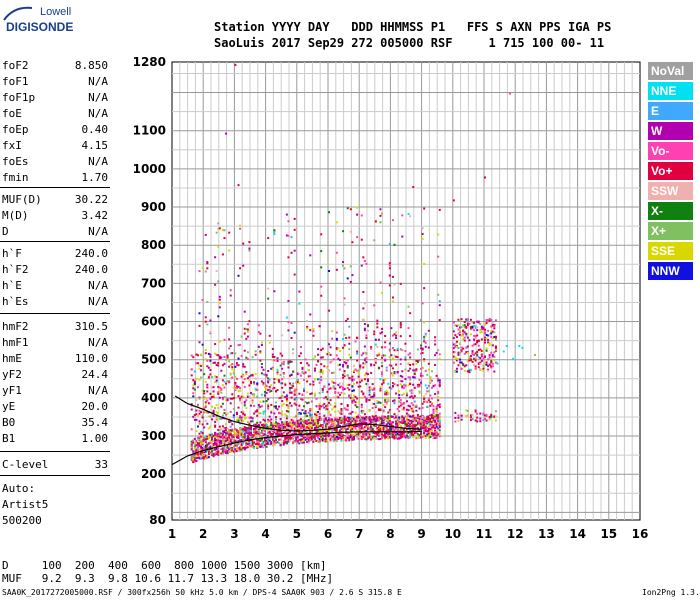 This screenshot has width=700, height=600. What do you see at coordinates (153, 283) in the screenshot?
I see `y-tick-label: 700` at bounding box center [153, 283].